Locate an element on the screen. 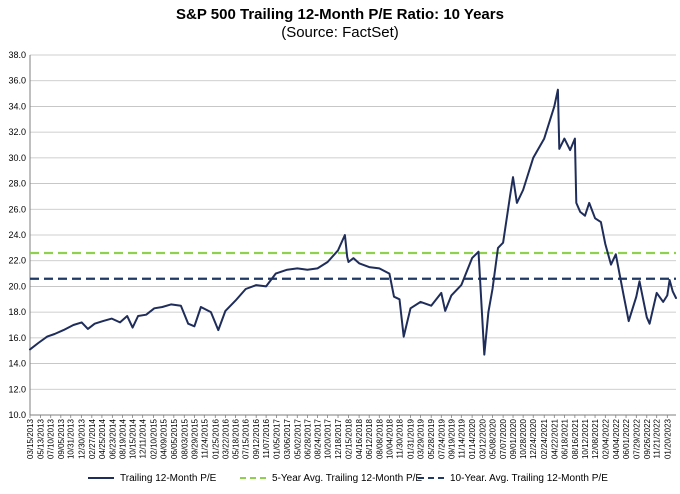 The width and height of the screenshot is (680, 494). x-tick-label: 08/24/2017 is located at coordinates (317, 438).